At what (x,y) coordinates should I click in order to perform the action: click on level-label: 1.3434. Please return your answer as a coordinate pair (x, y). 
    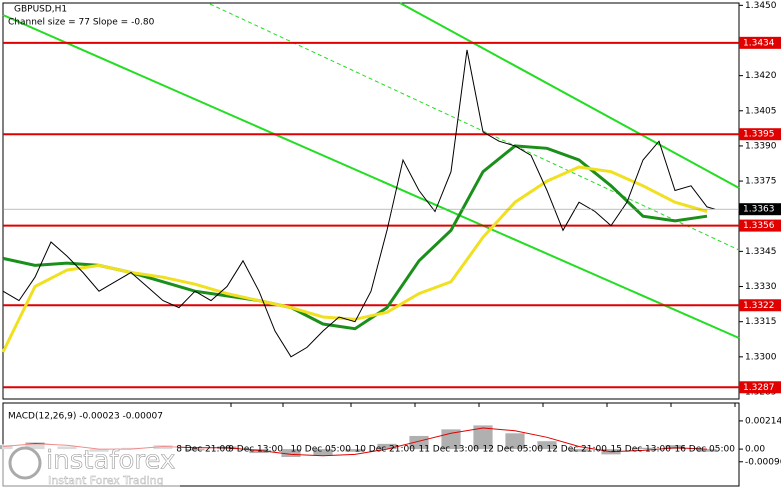
    Looking at the image, I should click on (759, 43).